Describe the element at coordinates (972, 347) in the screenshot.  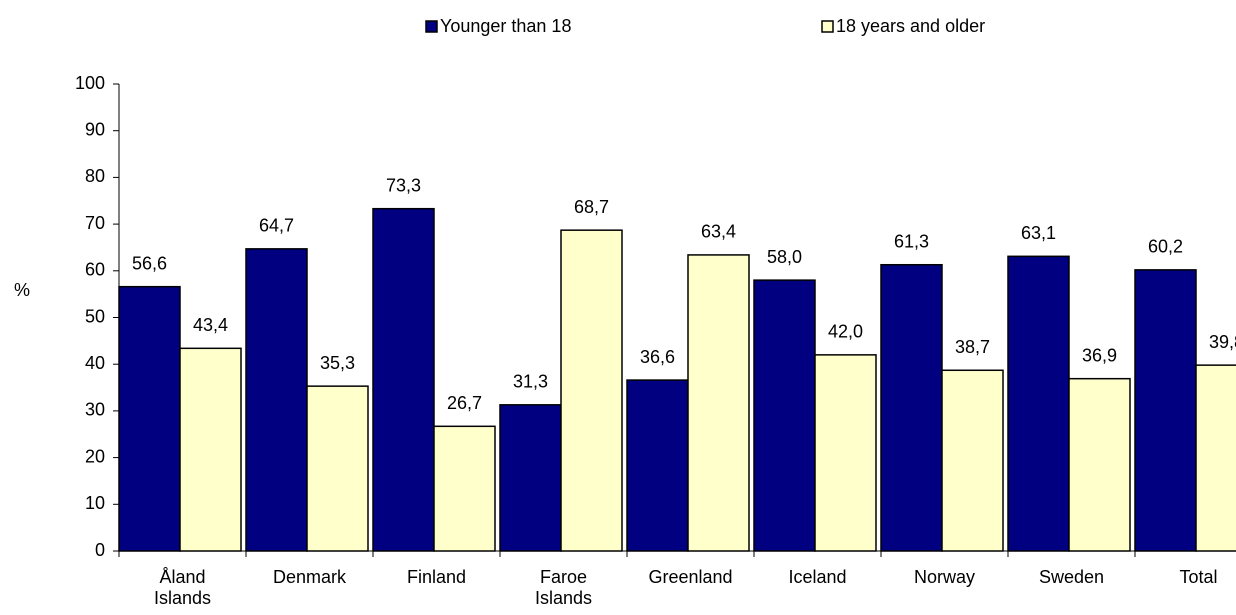
I see `value-label: 38,7` at that location.